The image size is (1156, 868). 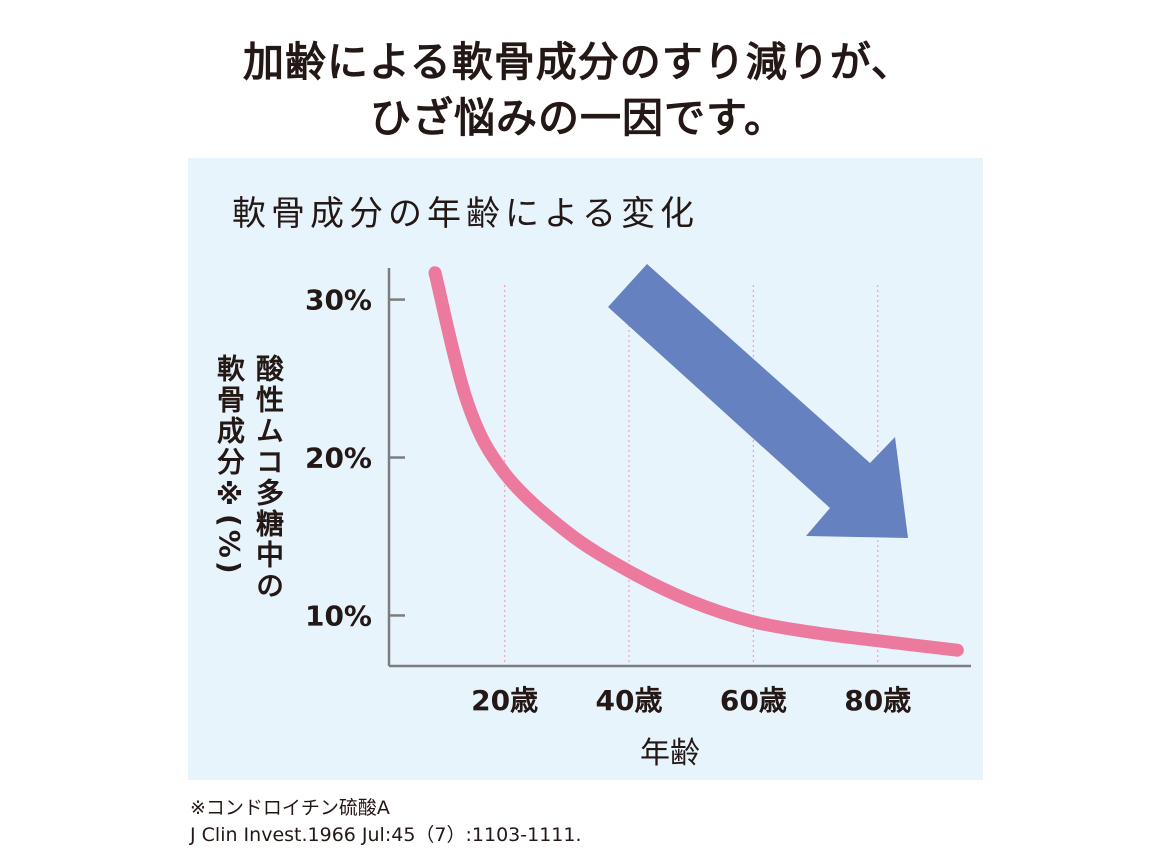 What do you see at coordinates (504, 700) in the screenshot?
I see `x-tick-label: 20歳` at bounding box center [504, 700].